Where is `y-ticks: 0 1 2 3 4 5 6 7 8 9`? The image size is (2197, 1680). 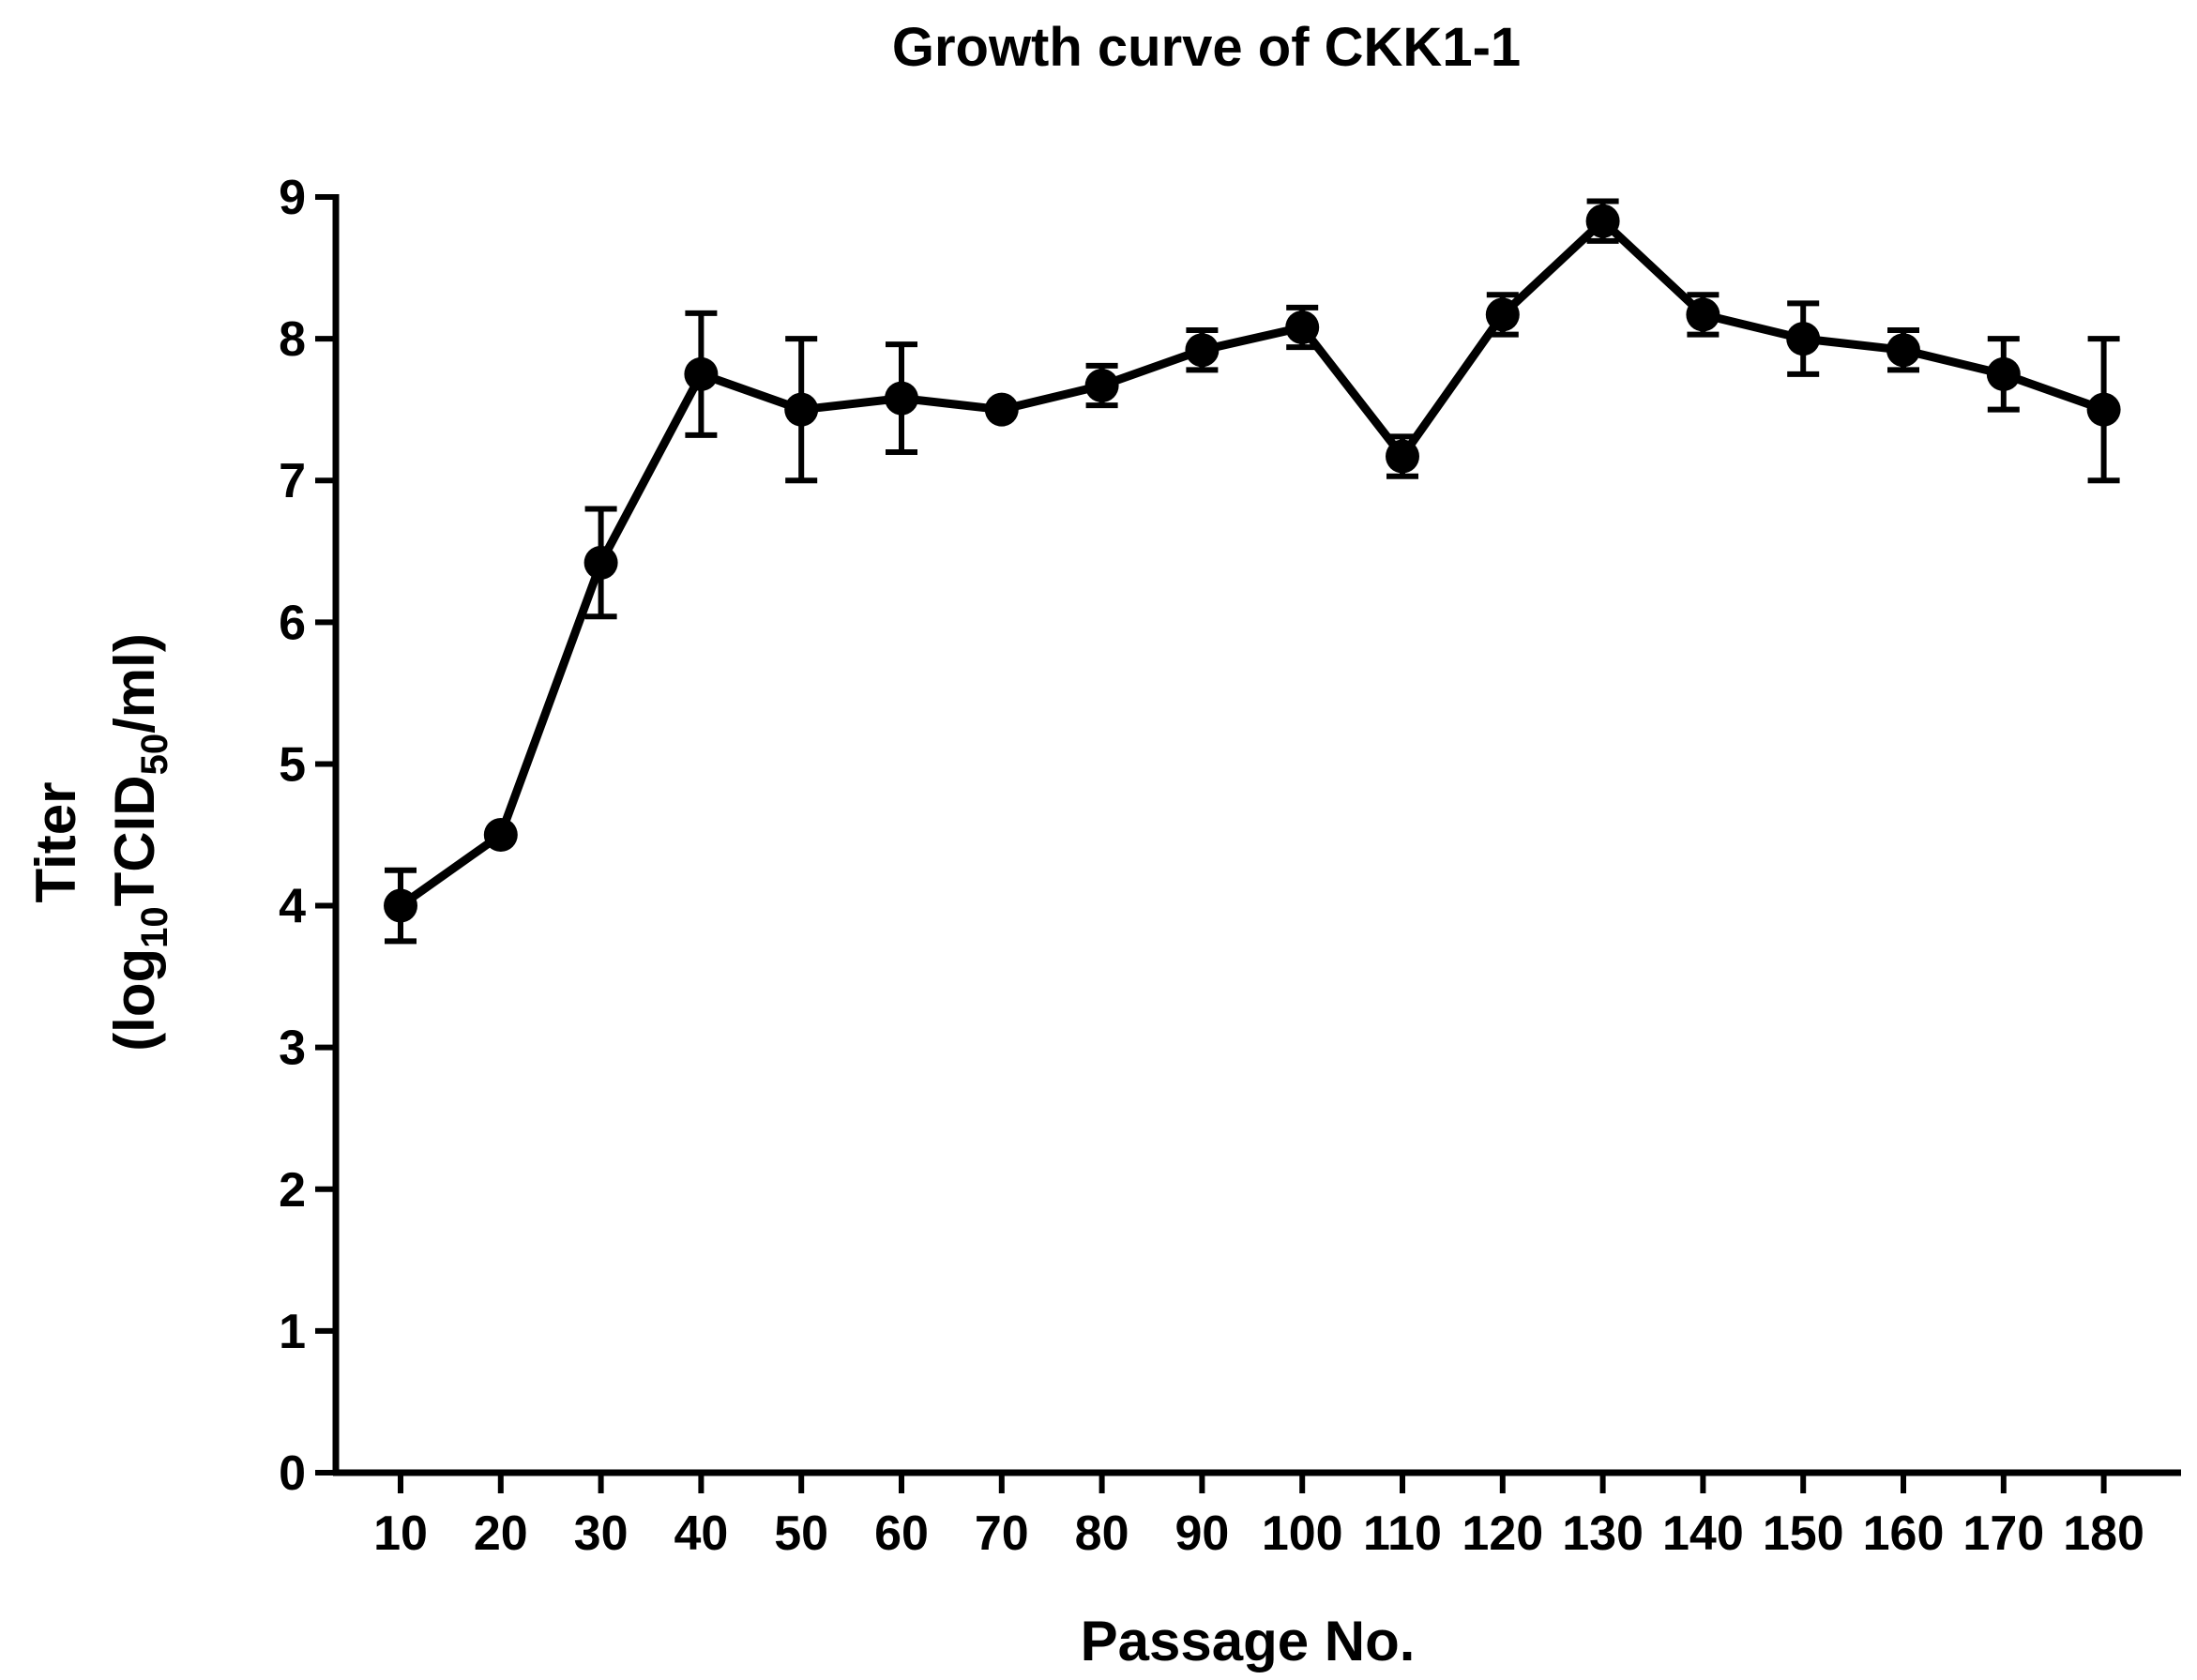 y-ticks: 0 1 2 3 4 5 6 7 8 9 is located at coordinates (307, 836).